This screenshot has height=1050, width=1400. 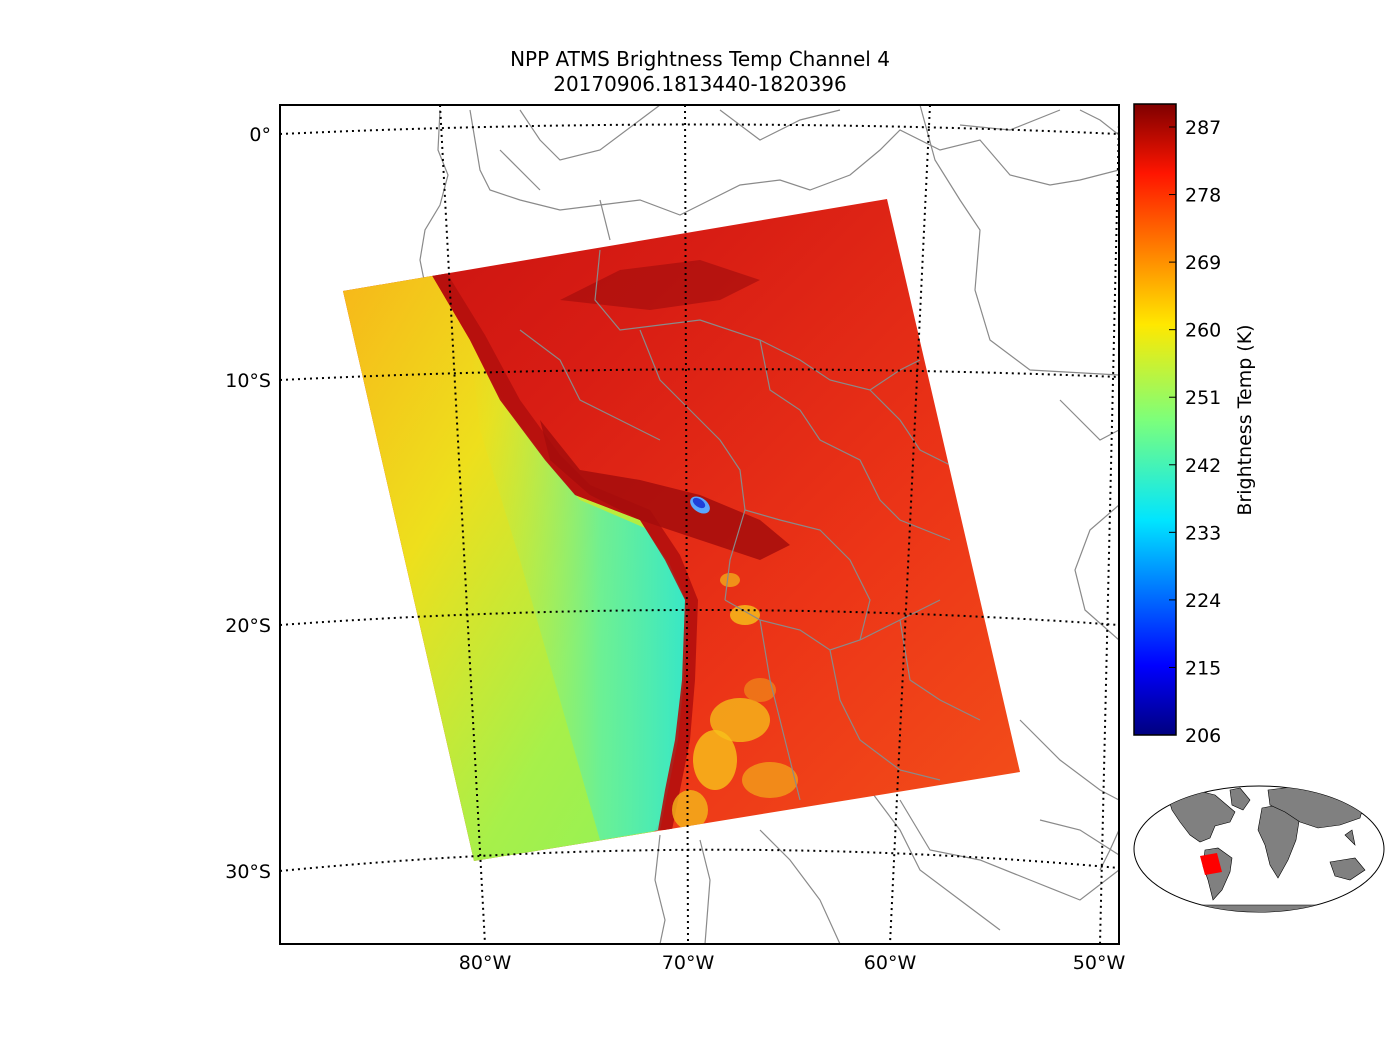 What do you see at coordinates (1195, 432) in the screenshot?
I see `colorbar-ticks: 287 278 269 260 251 242 233 224 215 206` at bounding box center [1195, 432].